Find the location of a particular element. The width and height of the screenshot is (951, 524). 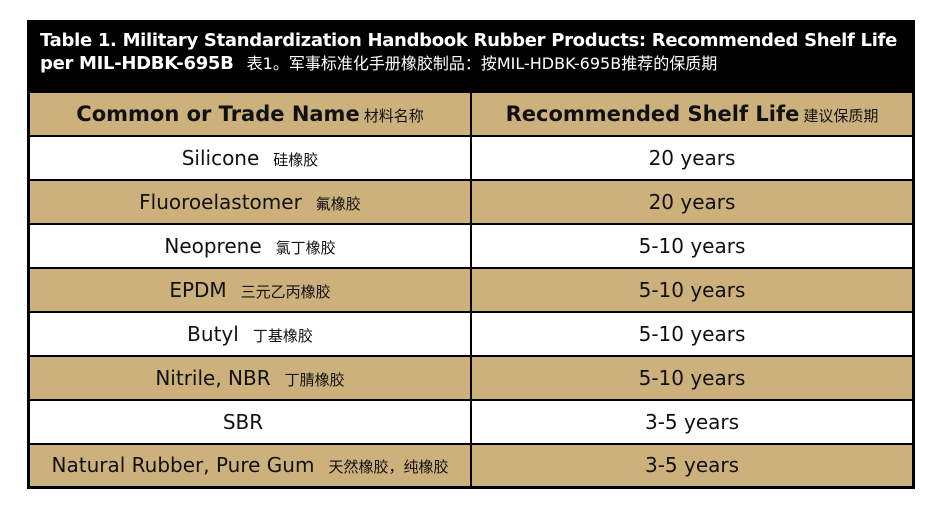

material-name-cell: Nitrile, NBR 丁腈橡胶 is located at coordinates (249, 377).